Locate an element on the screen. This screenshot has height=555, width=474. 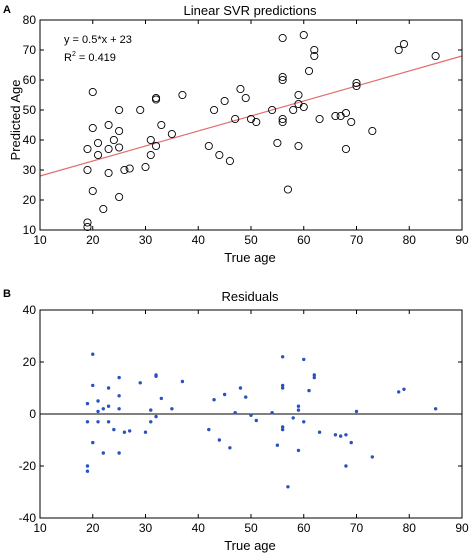
chart-a-ytick-label: 10 is located at coordinates (30, 230).